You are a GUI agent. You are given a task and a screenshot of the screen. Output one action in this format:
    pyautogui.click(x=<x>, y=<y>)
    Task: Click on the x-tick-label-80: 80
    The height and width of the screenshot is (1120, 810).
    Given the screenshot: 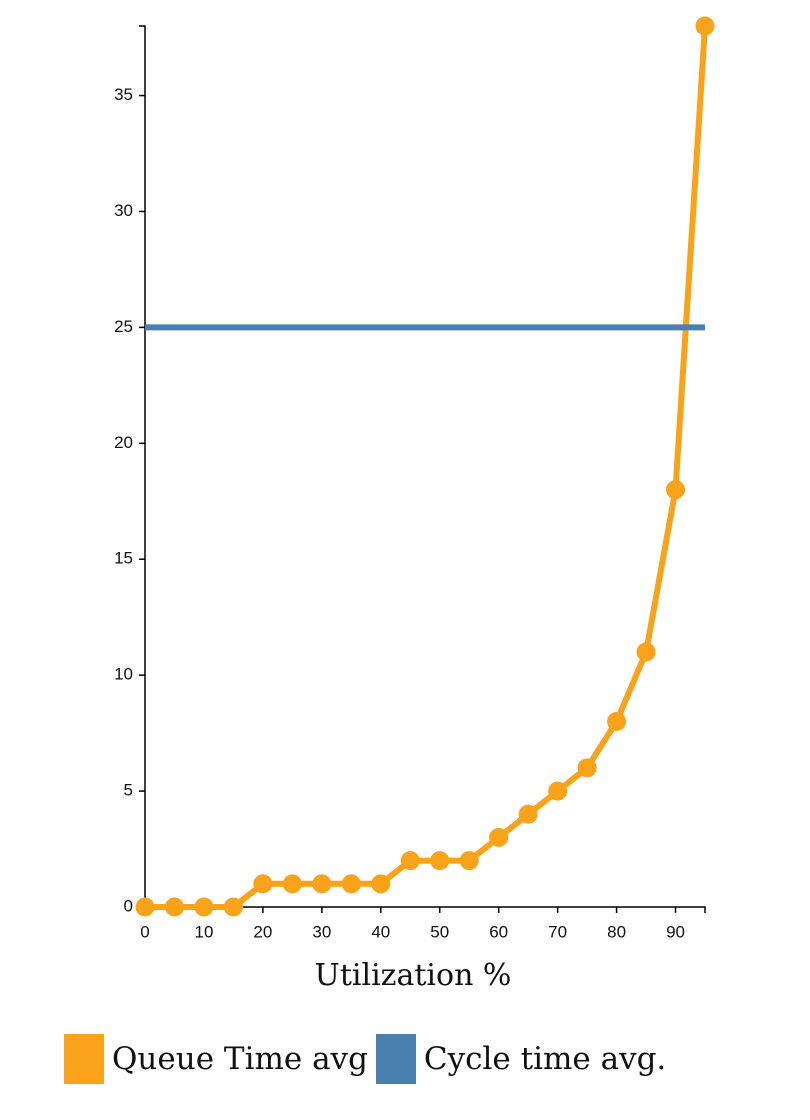 What is the action you would take?
    pyautogui.click(x=616, y=931)
    